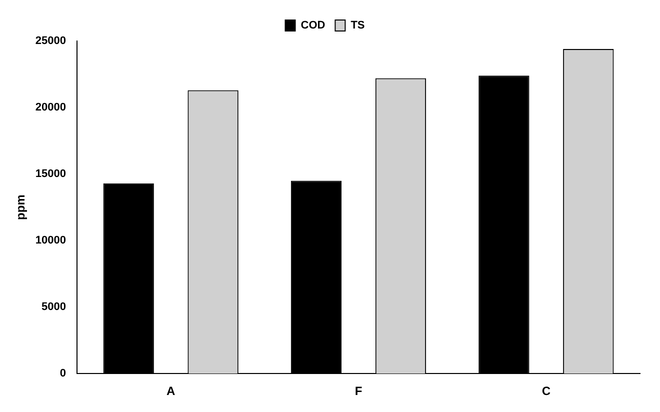 The height and width of the screenshot is (412, 660). What do you see at coordinates (171, 391) in the screenshot?
I see `x-tick-label: A` at bounding box center [171, 391].